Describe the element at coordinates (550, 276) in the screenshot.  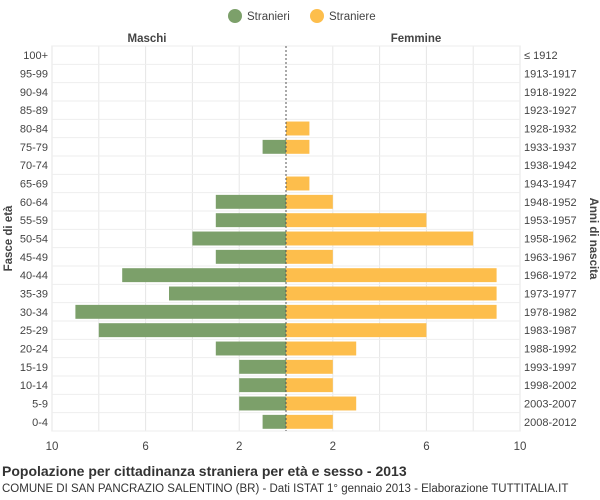
I see `birth-year-tick-label: 1968-1972` at that location.